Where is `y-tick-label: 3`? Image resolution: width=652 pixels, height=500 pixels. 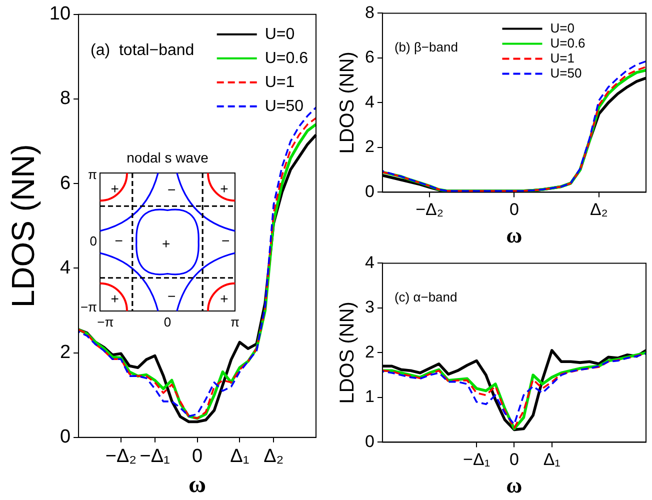 y-tick-label: 3 is located at coordinates (369, 307).